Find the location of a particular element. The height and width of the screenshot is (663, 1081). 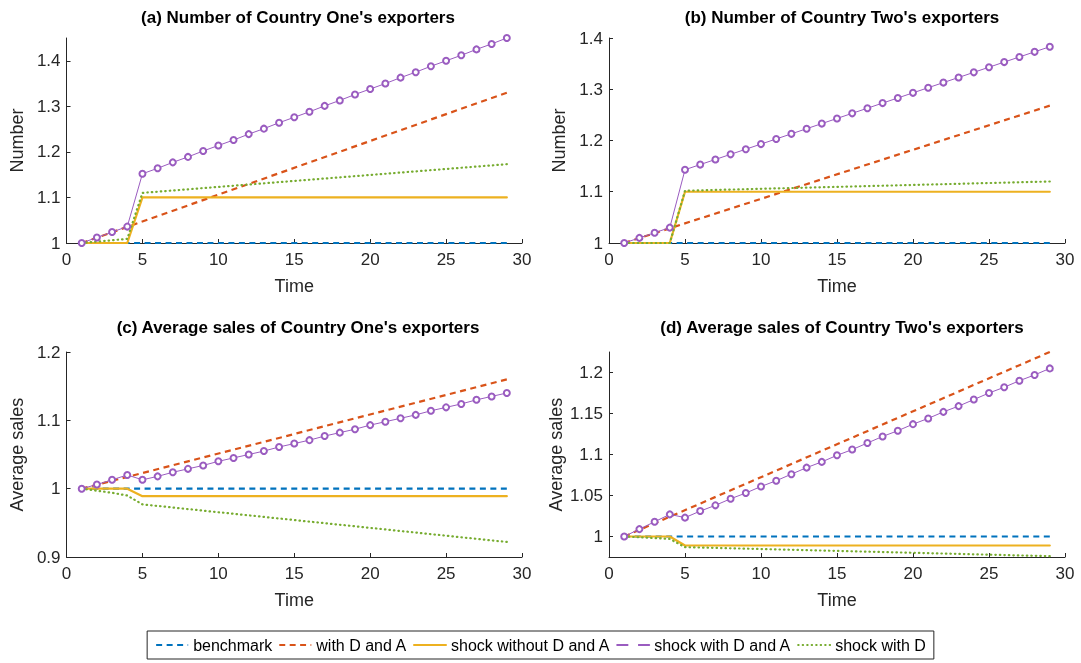

legend-label: shock without D and A is located at coordinates (530, 645).